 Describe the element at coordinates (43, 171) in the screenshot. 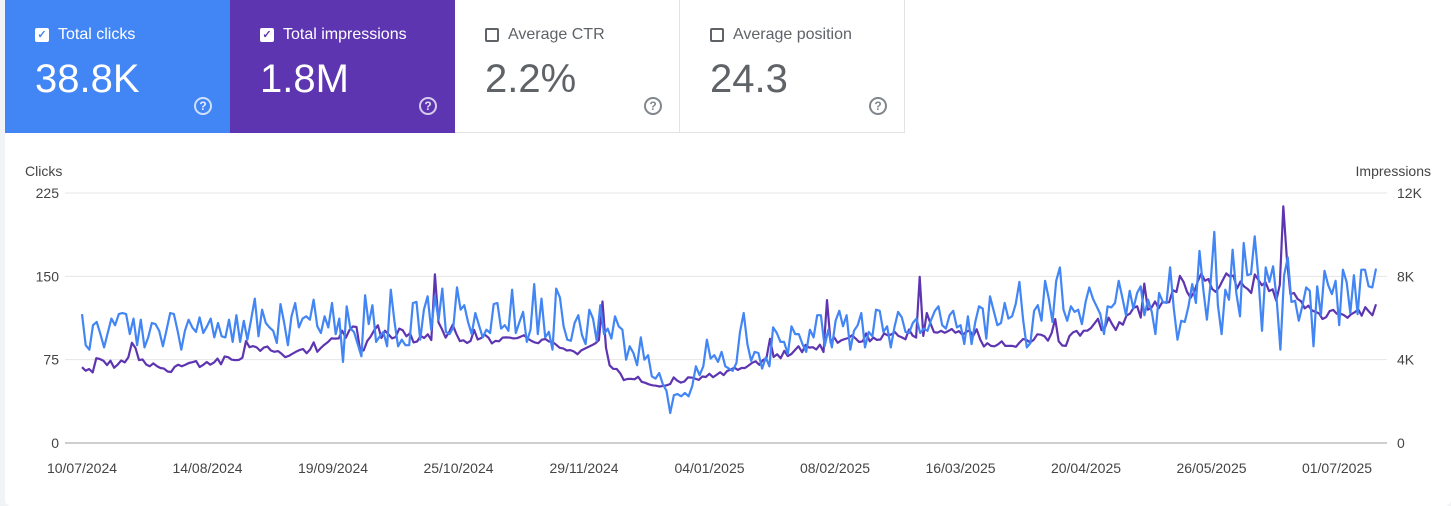

I see `left-axis-title: Clicks` at that location.